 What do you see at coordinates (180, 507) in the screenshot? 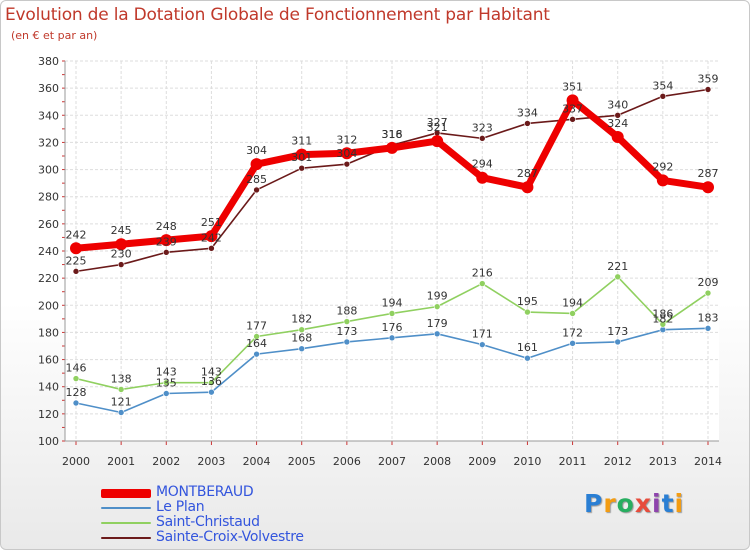
I see `legend-label: Le Plan` at bounding box center [180, 507].